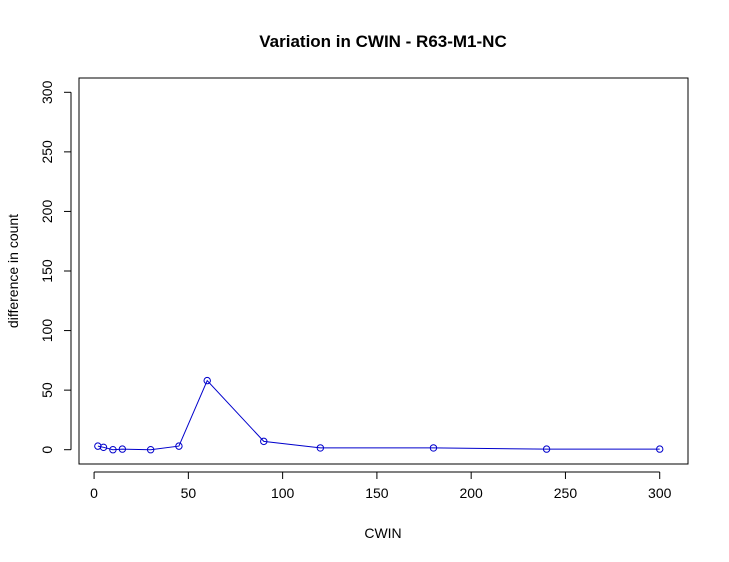 The image size is (729, 562). Describe the element at coordinates (47, 212) in the screenshot. I see `y-tick-label: 200` at that location.